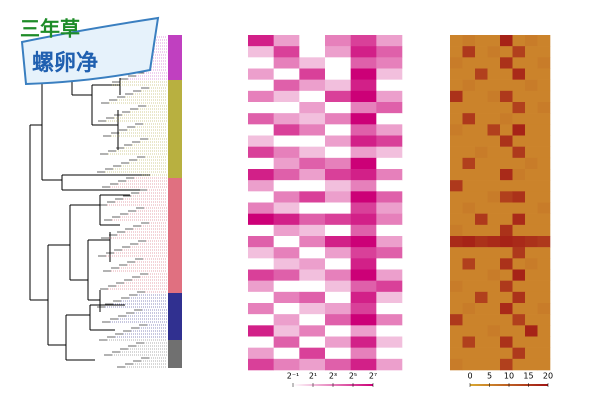  What do you see at coordinates (373, 376) in the screenshot?
I see `key-tick-label: 2⁷` at bounding box center [373, 376].